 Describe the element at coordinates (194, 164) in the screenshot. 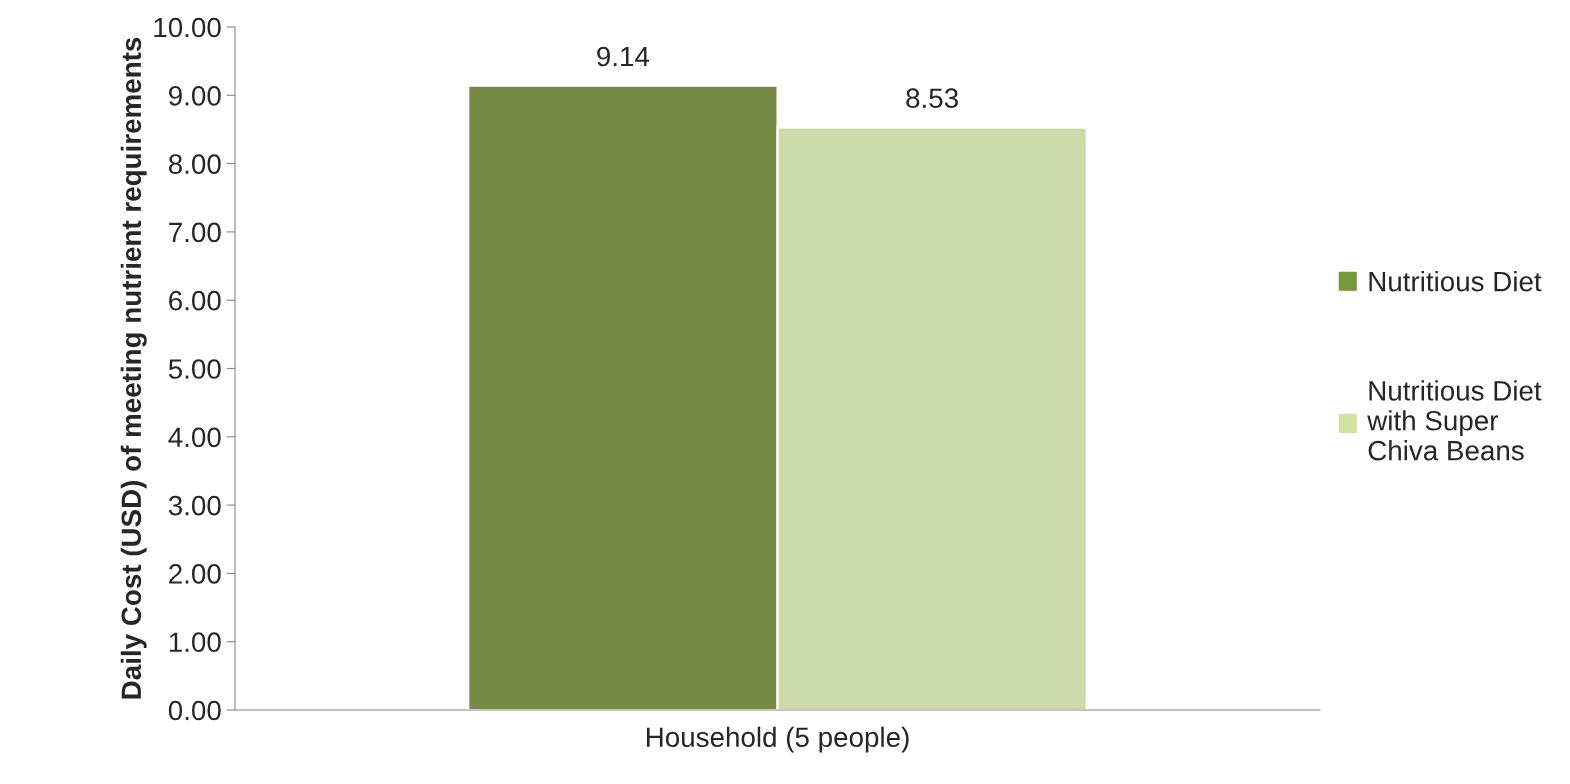

I see `y-tick-label: 8.00` at that location.